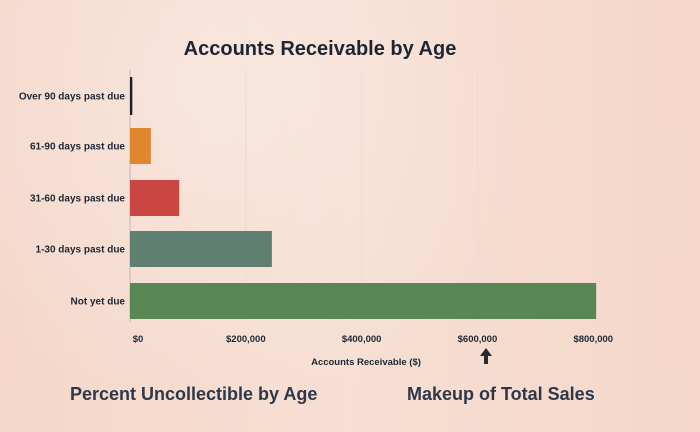 The height and width of the screenshot is (432, 700). I want to click on category-label: 31-60 days past due, so click(77, 199).